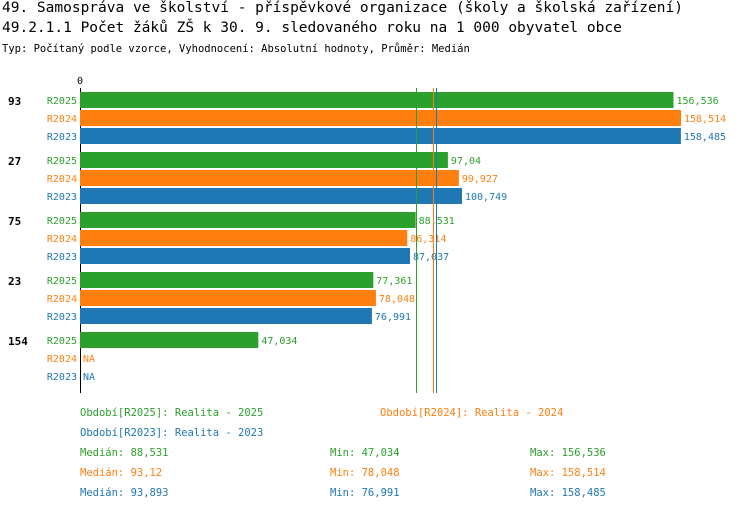  Describe the element at coordinates (568, 493) in the screenshot. I see `legend-max-r2023: Max: 158,485` at that location.